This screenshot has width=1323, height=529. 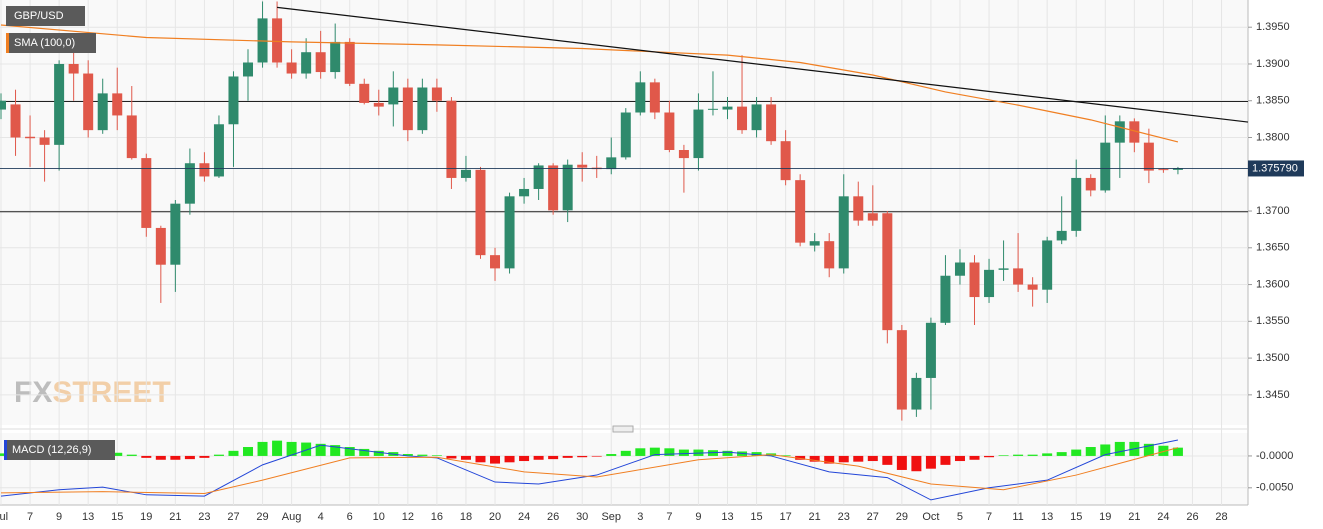 What do you see at coordinates (1273, 101) in the screenshot?
I see `y-tick-label: 1.3850` at bounding box center [1273, 101].